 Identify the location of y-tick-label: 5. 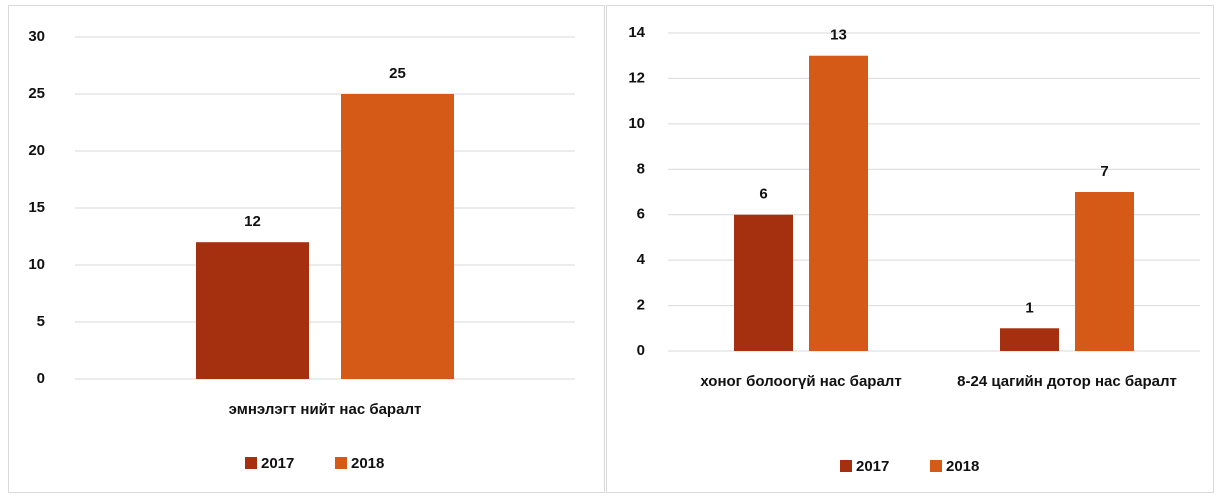
(41, 321).